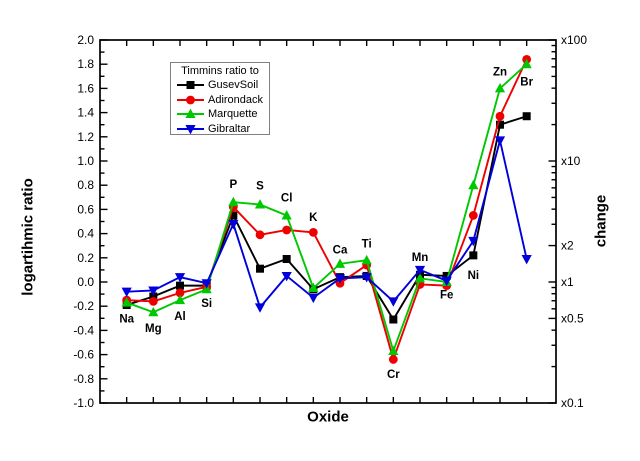 The image size is (640, 461). What do you see at coordinates (153, 329) in the screenshot?
I see `element-label-mg: Mg` at bounding box center [153, 329].